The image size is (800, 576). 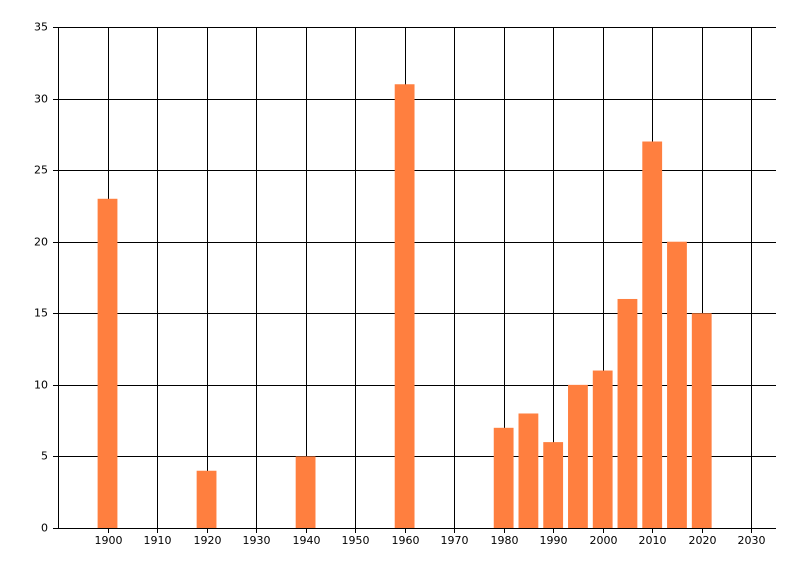 What do you see at coordinates (653, 540) in the screenshot?
I see `x-tick-label: 2010` at bounding box center [653, 540].